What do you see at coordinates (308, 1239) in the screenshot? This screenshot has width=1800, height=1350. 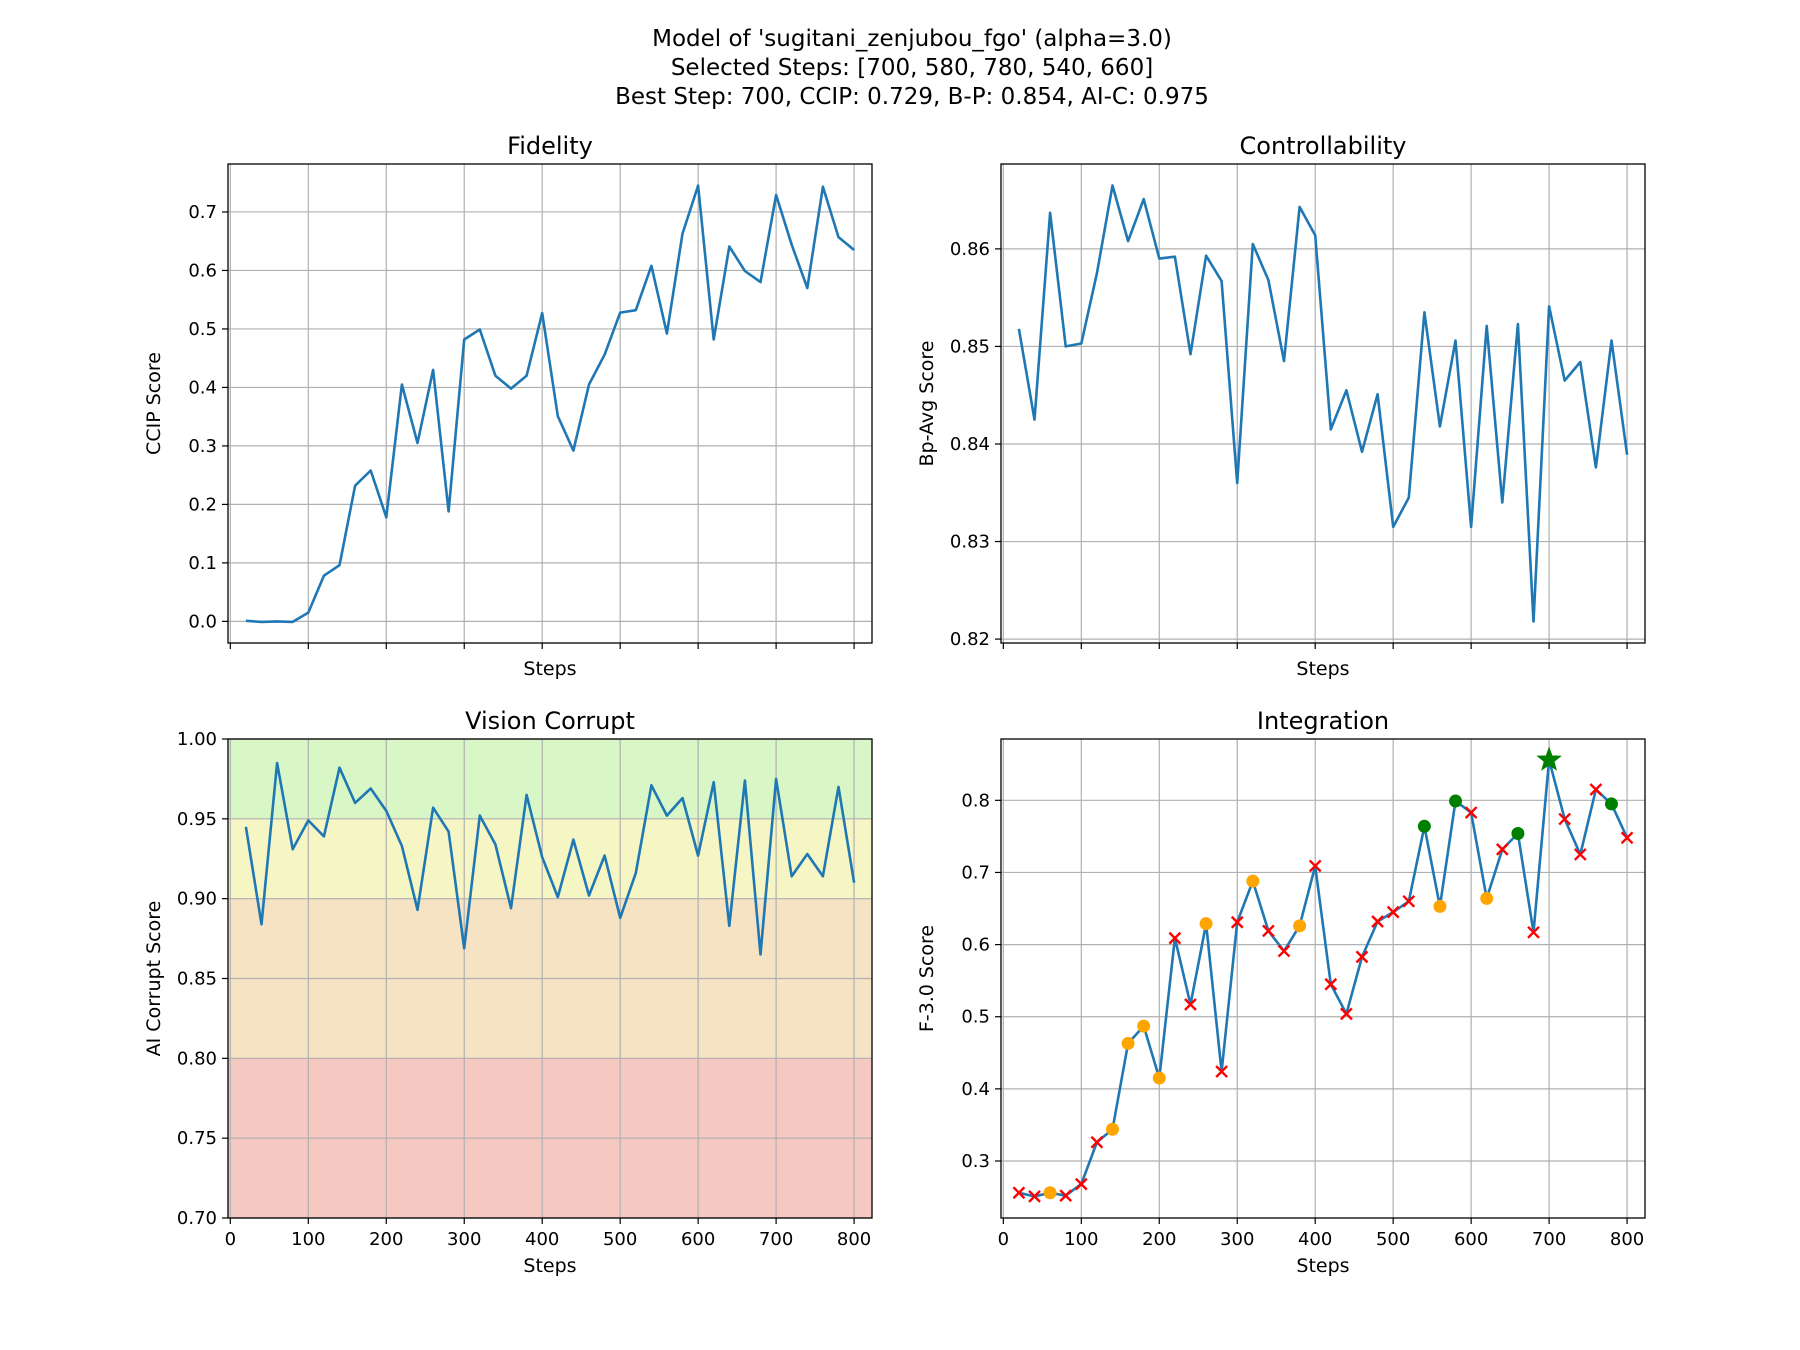 I see `x-tick-label: 100` at bounding box center [308, 1239].